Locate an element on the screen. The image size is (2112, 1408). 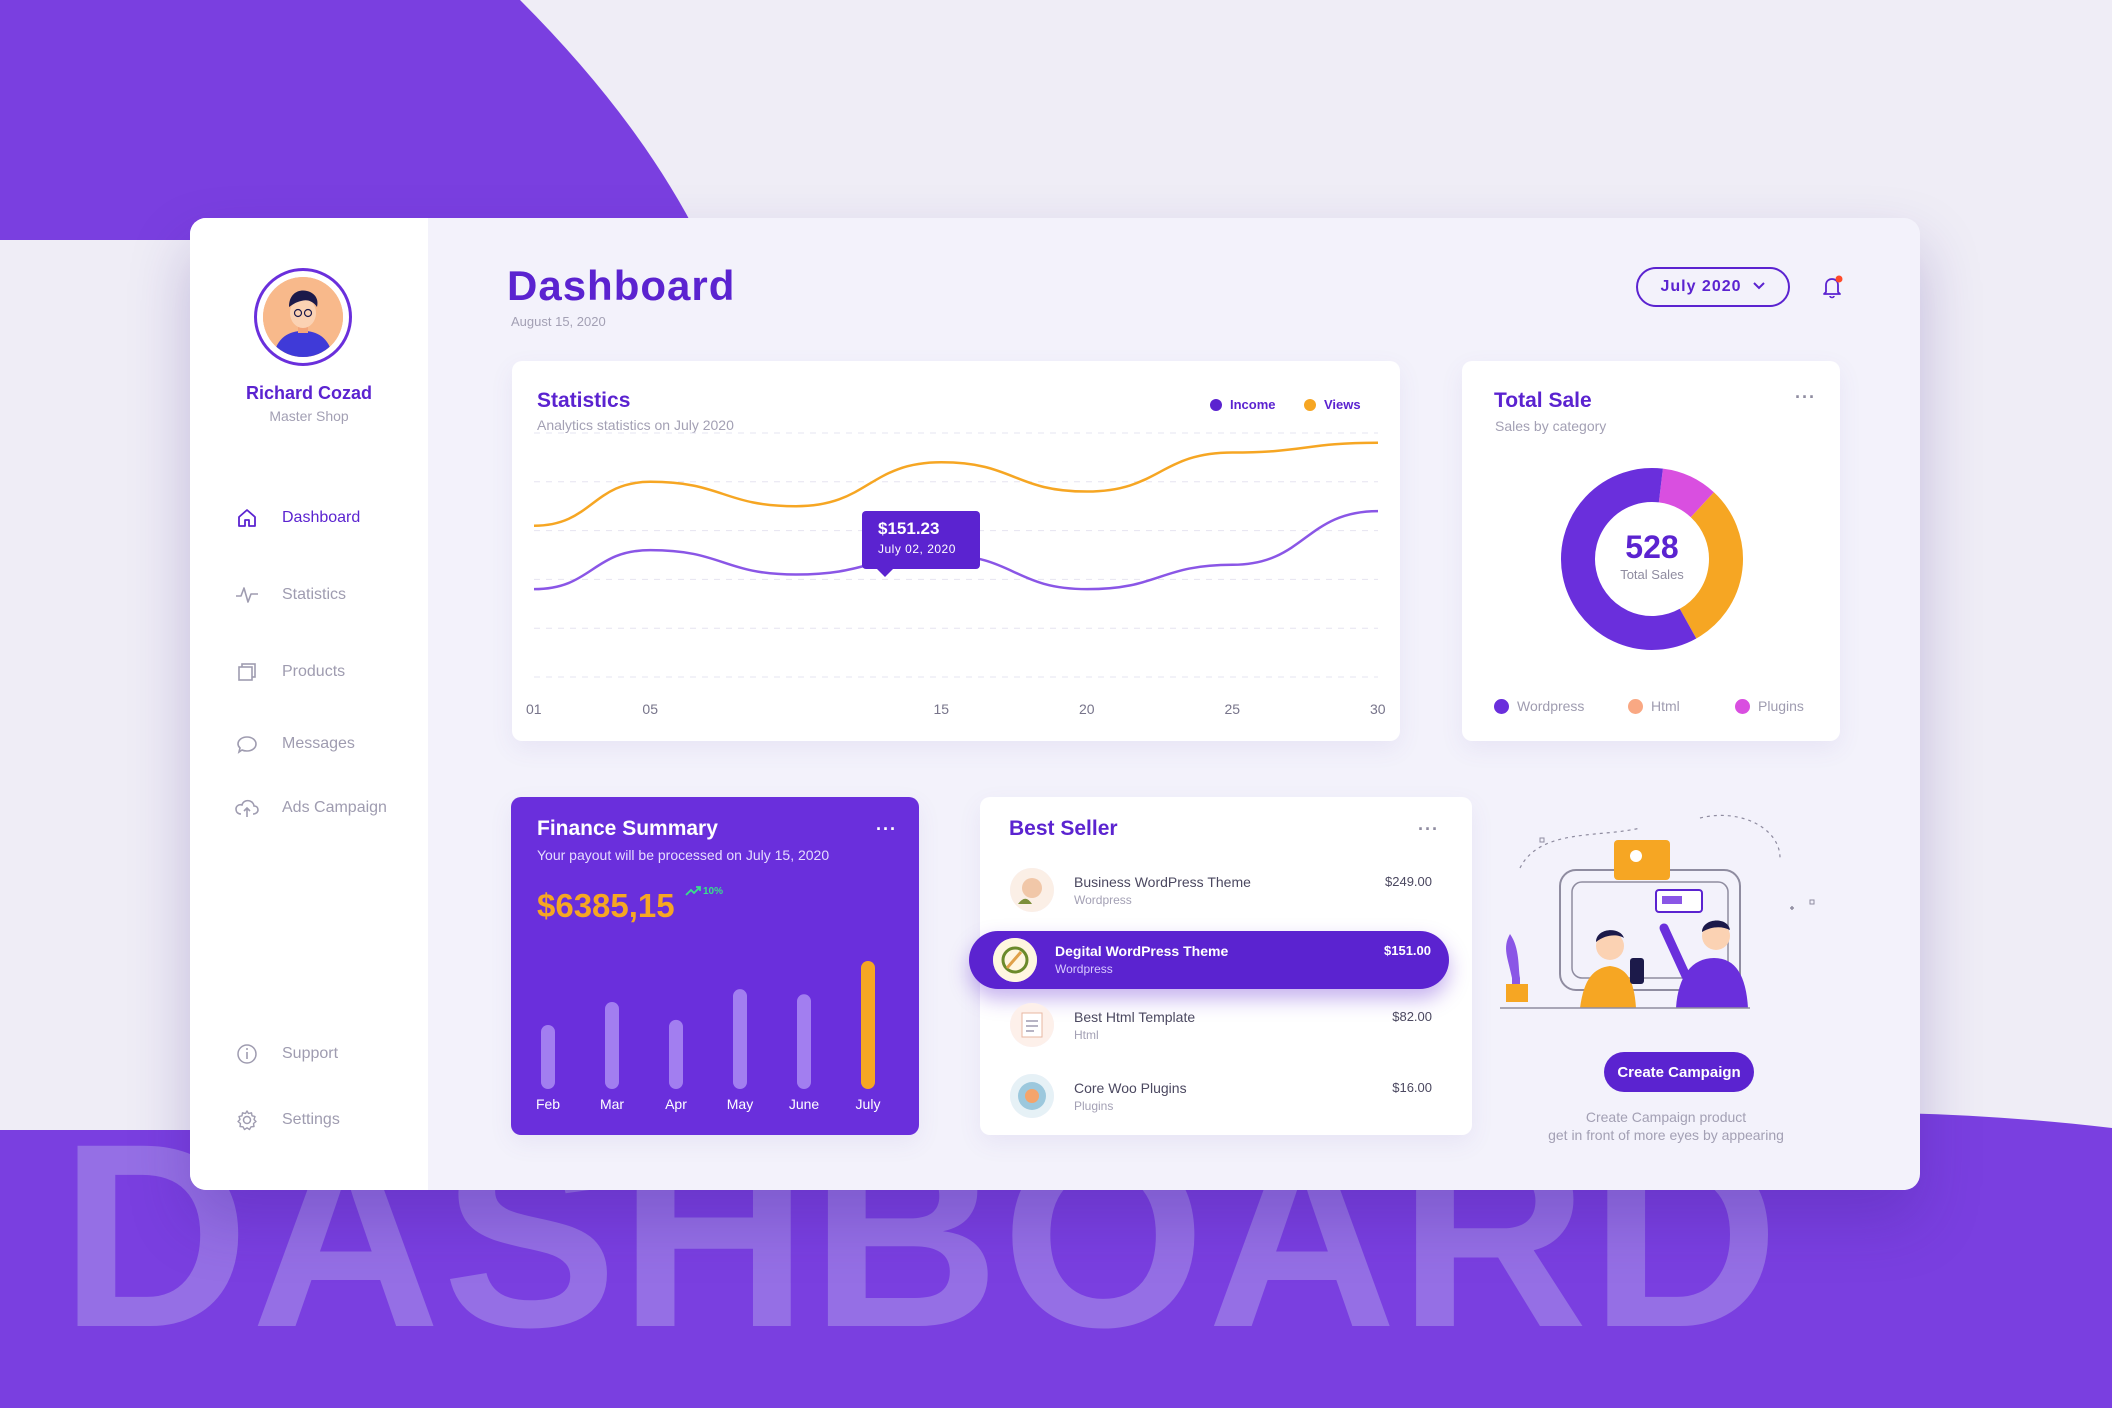
best-seller-item: Core Woo Plugins Plugins $16.00 is located at coordinates (1222, 1096).